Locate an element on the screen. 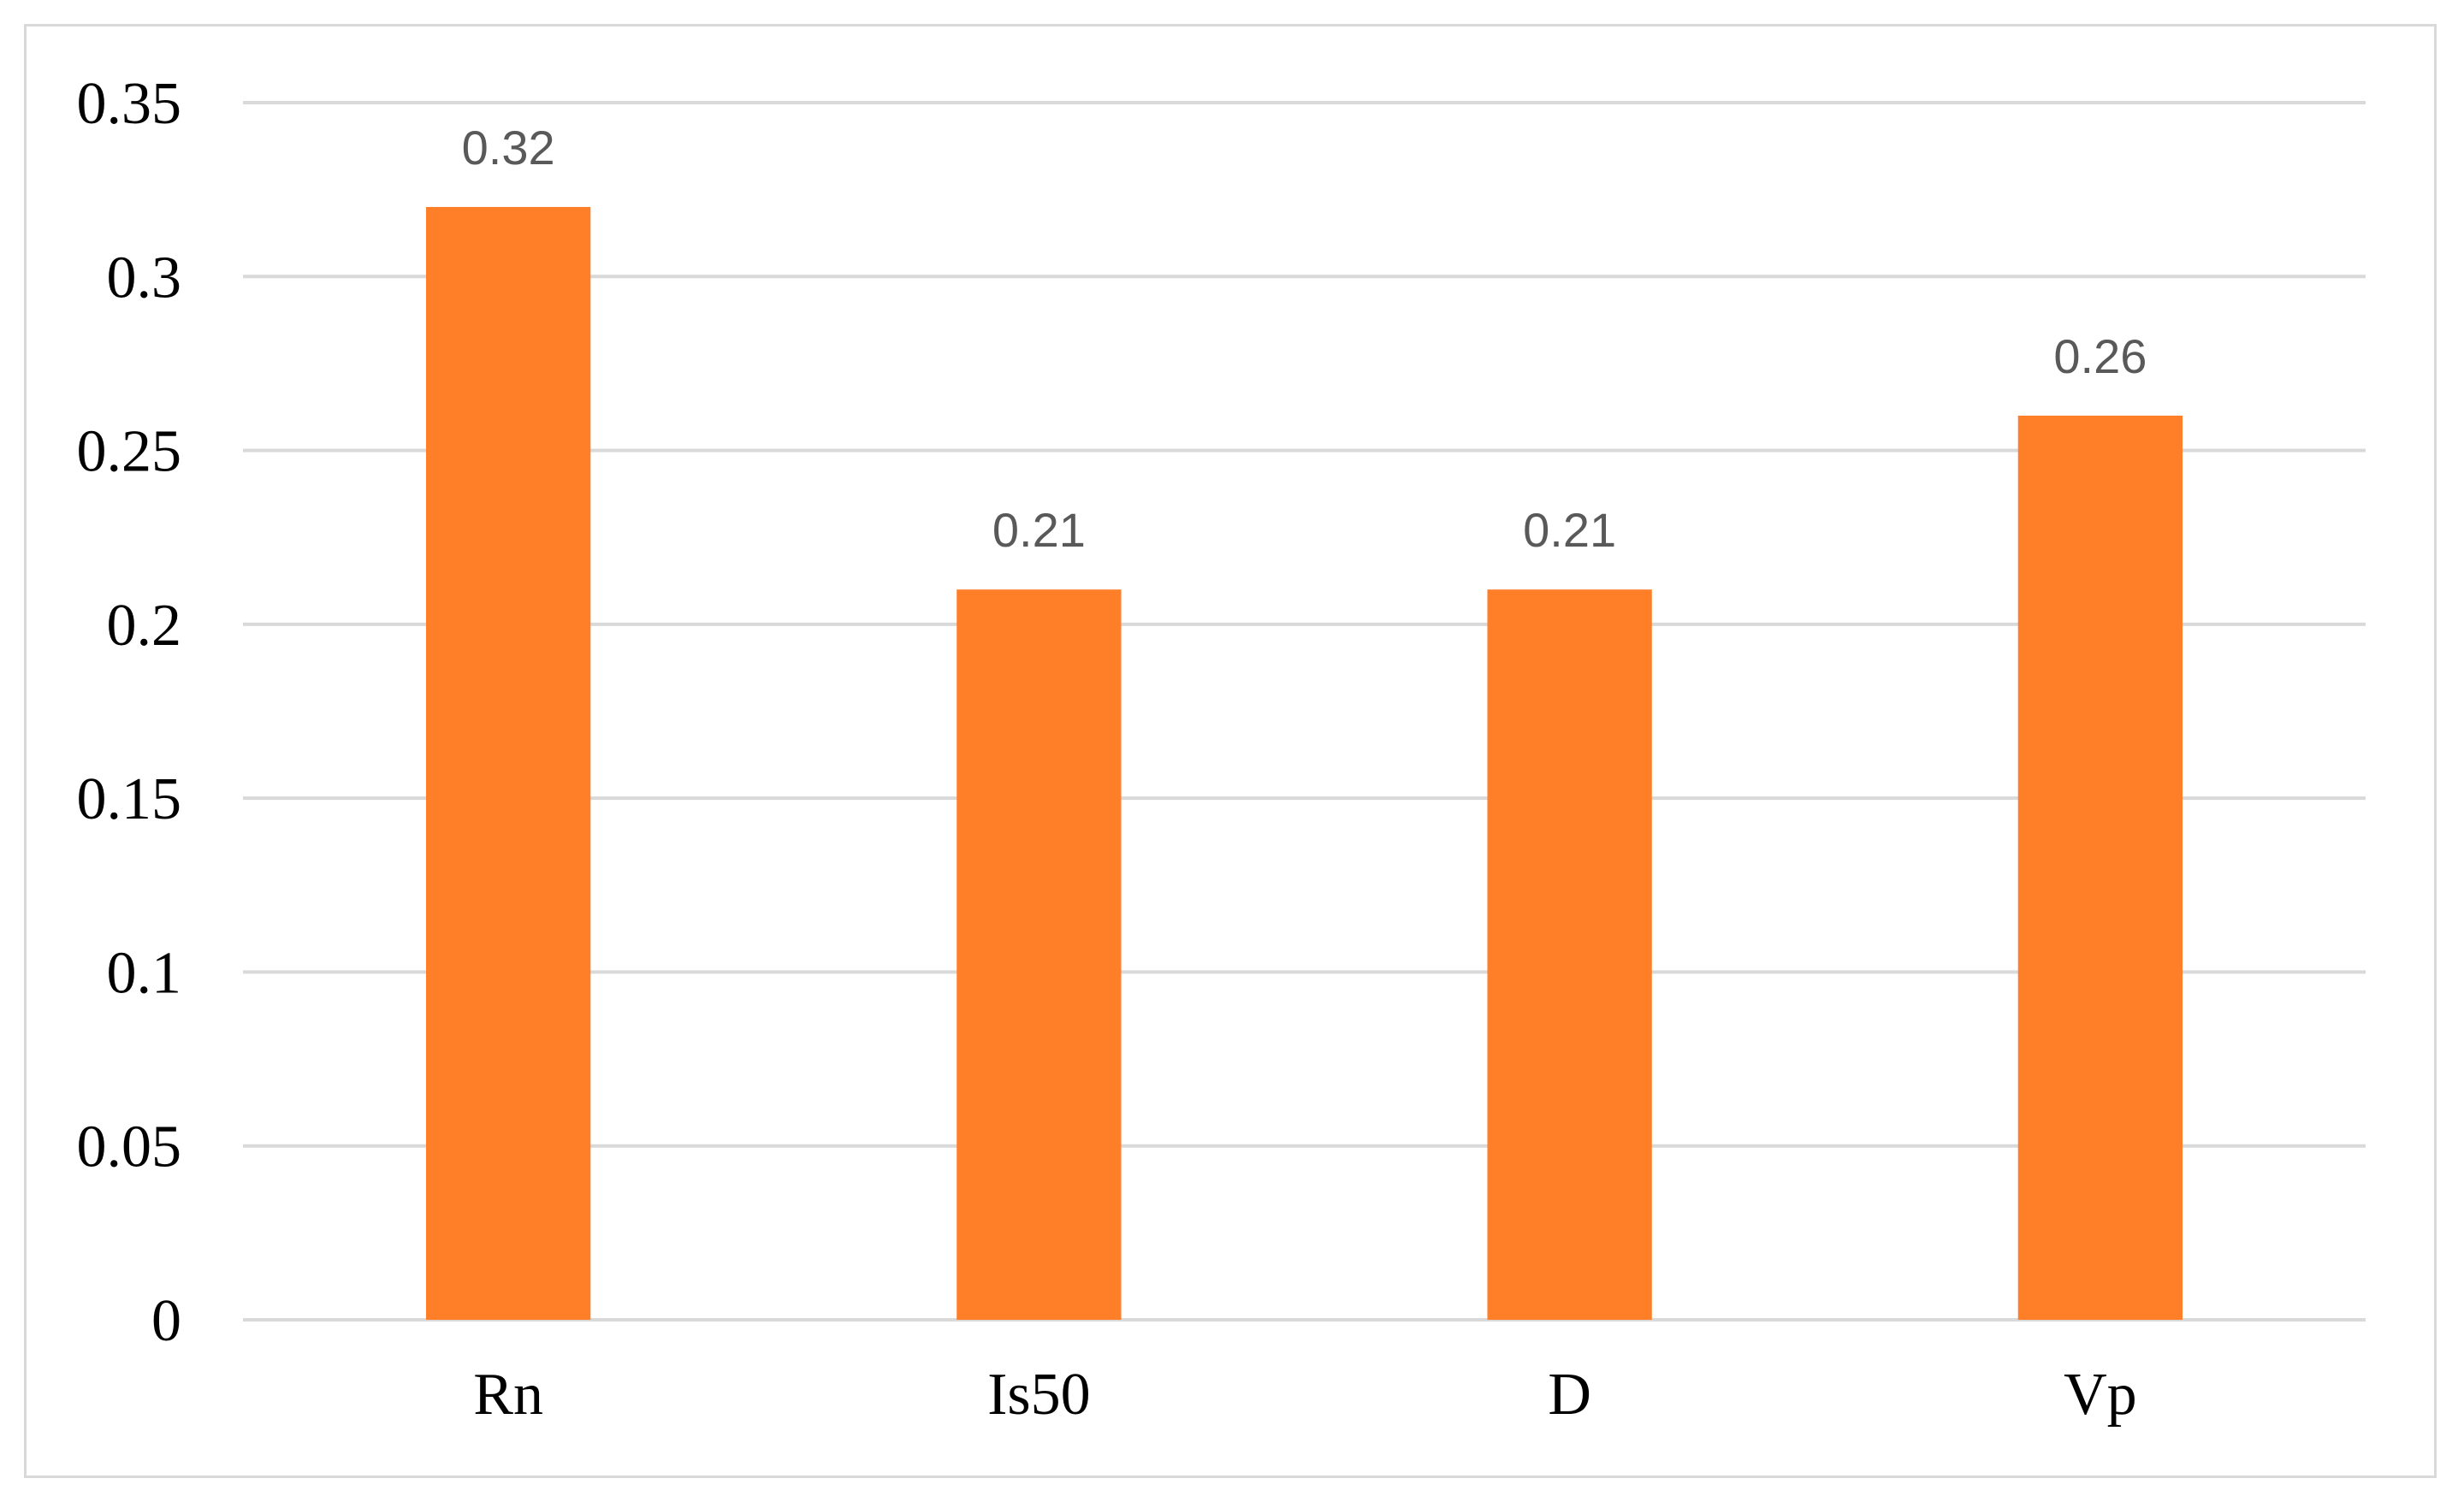 The width and height of the screenshot is (2464, 1502). bar-d is located at coordinates (1569, 954).